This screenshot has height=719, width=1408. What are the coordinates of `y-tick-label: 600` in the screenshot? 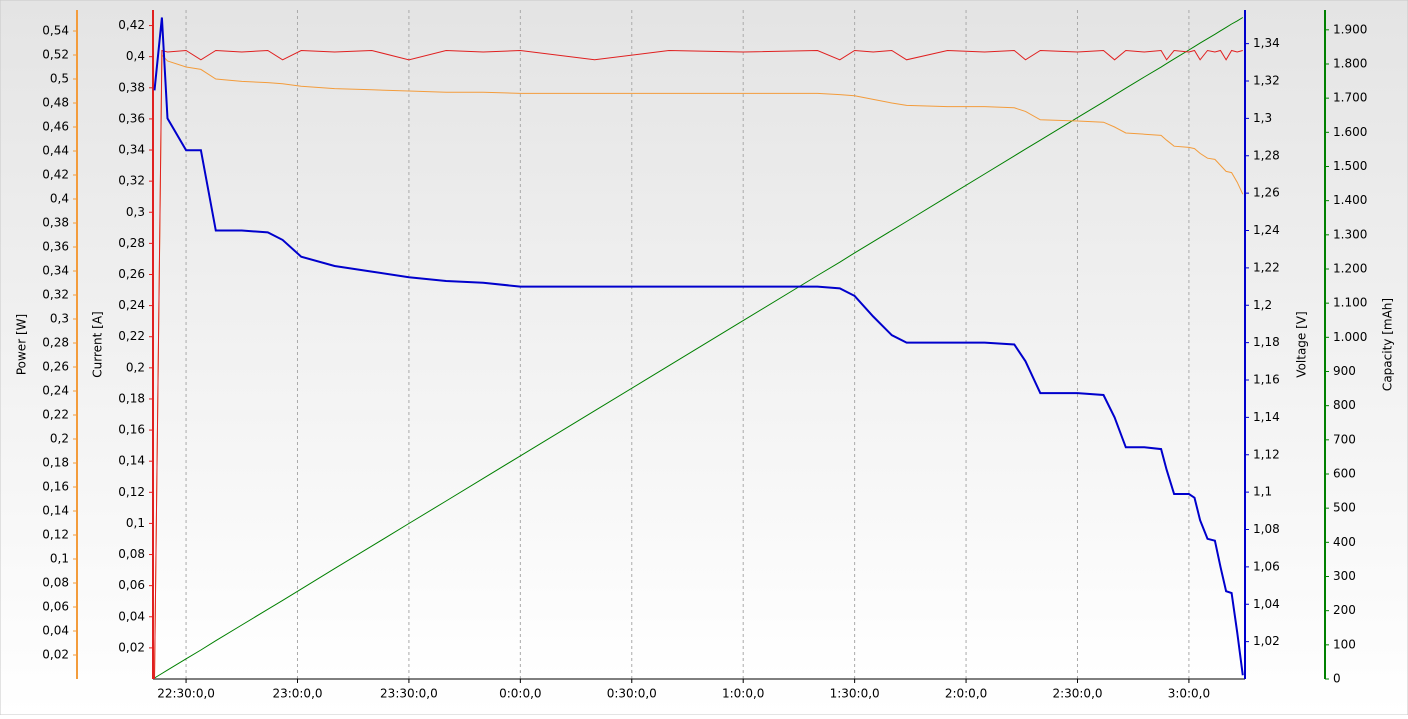 It's located at (1344, 473).